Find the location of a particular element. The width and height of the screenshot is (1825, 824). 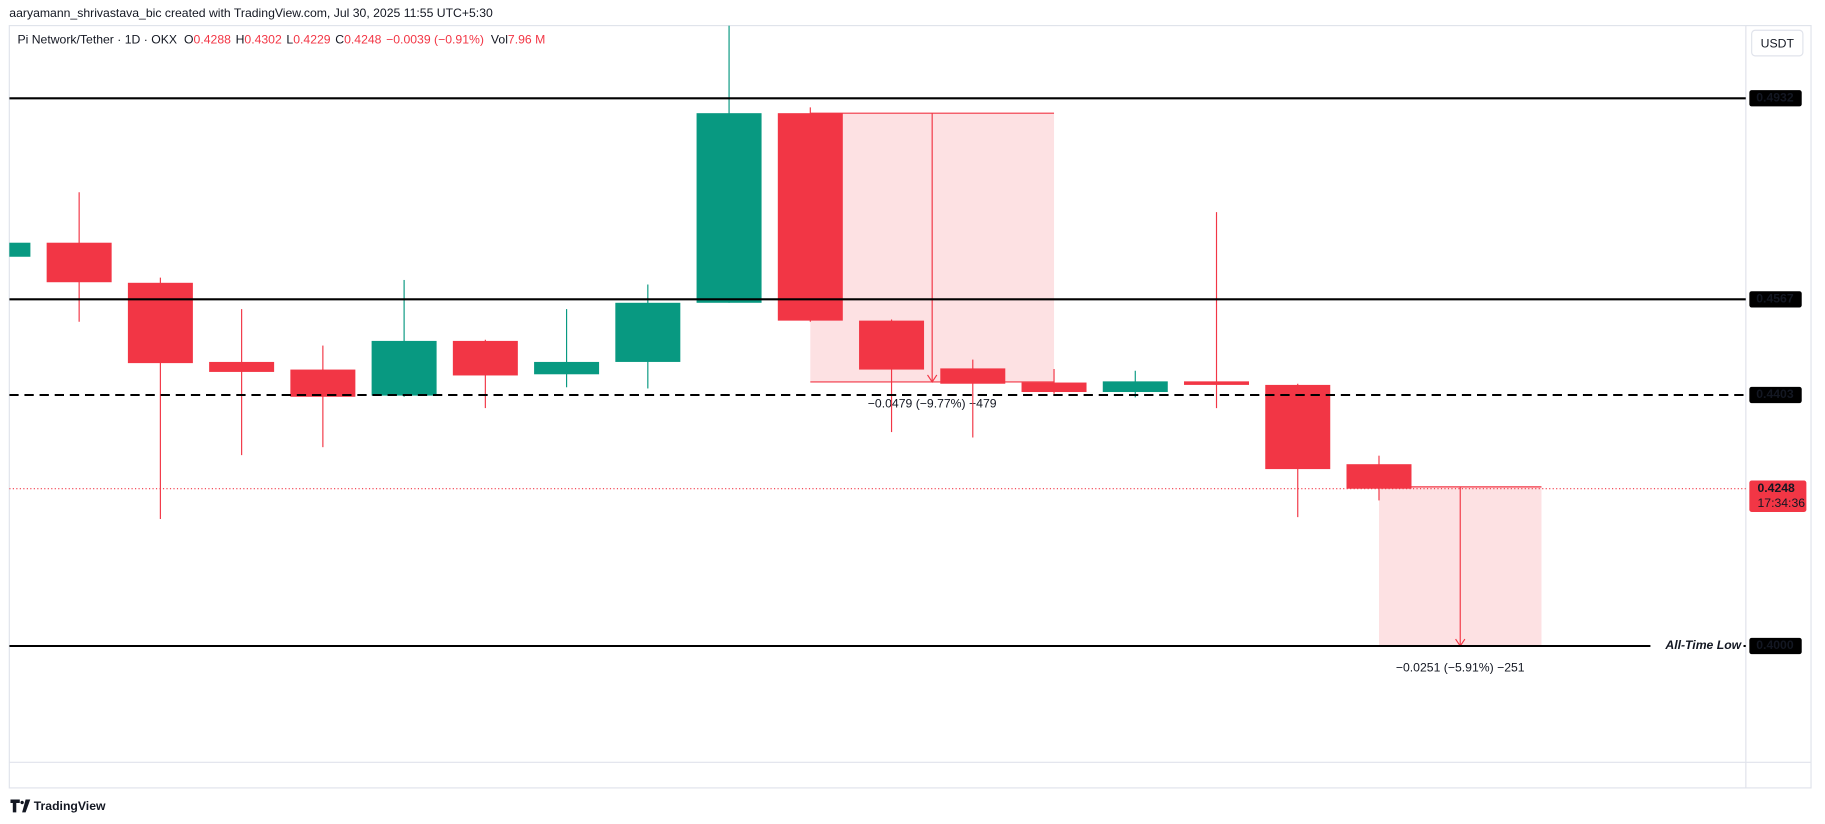

tv-logo: TradingView is located at coordinates (58, 806).